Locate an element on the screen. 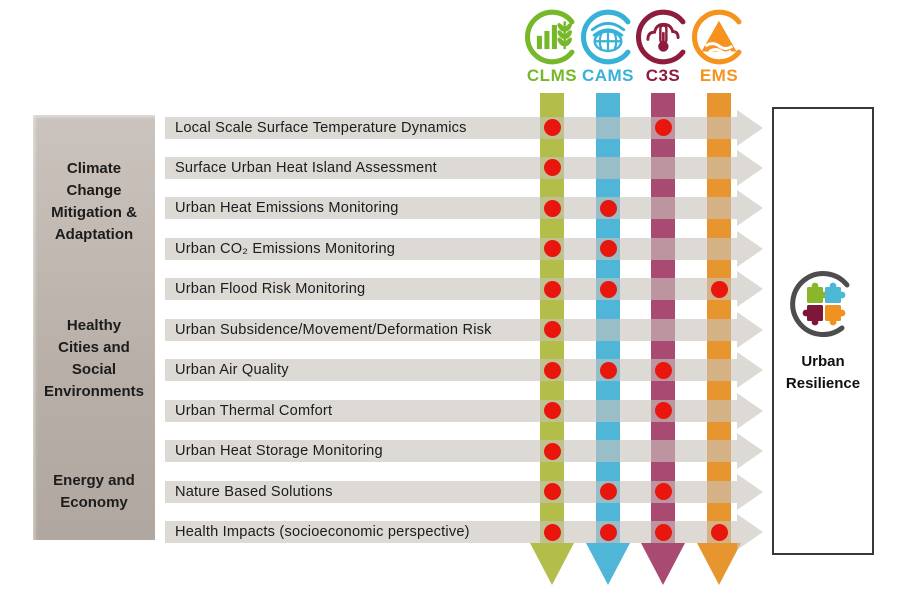  application-arrow: Urban Air Quality is located at coordinates (464, 370).